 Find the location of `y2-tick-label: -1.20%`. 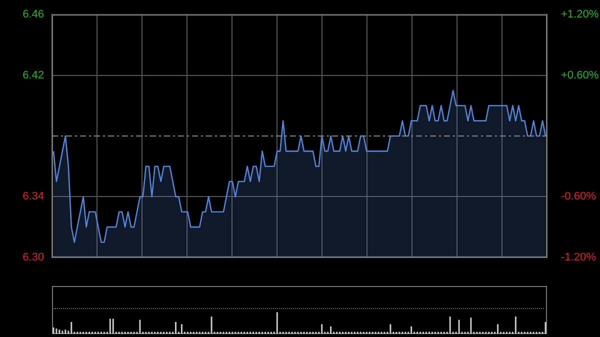

y2-tick-label: -1.20% is located at coordinates (578, 257).